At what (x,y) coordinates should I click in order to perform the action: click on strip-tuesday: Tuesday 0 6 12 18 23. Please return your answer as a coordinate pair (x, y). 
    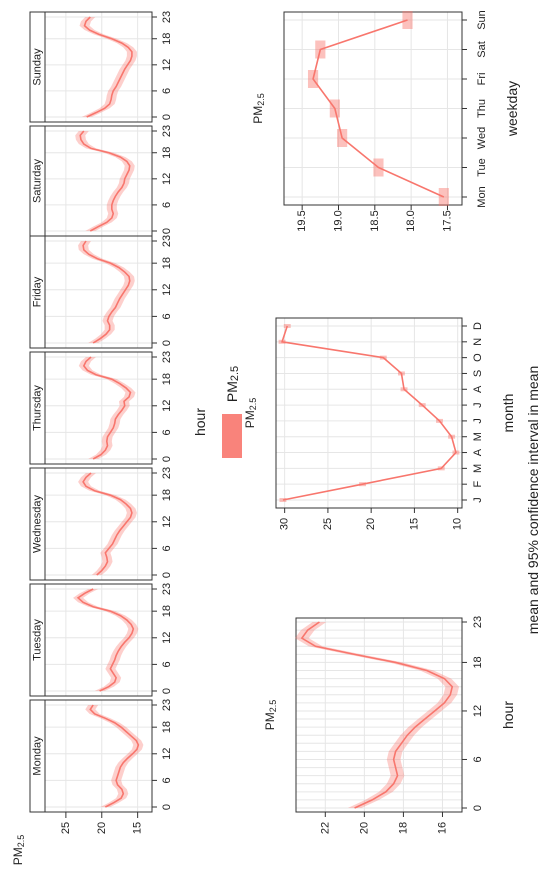
    Looking at the image, I should click on (101, 640).